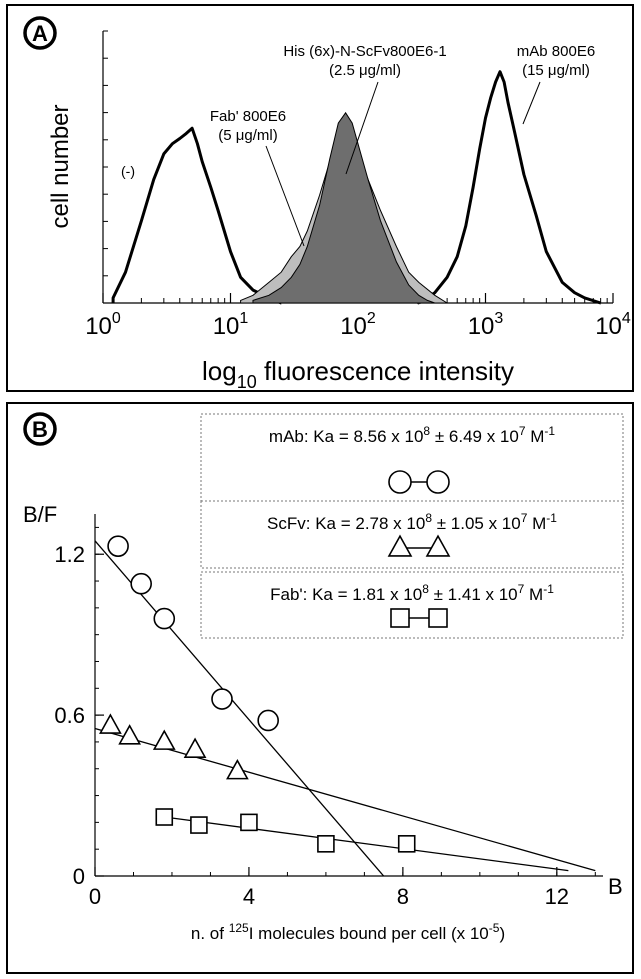  I want to click on x-tick-label: 10², so click(358, 325).